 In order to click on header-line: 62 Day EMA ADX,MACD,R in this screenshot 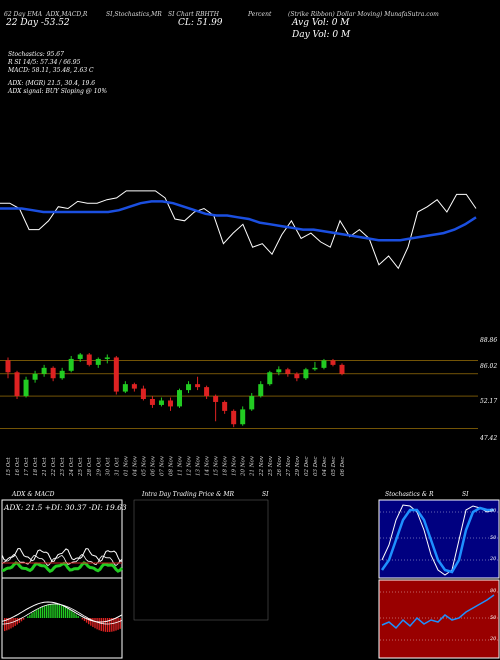, I will do `click(45, 14)`.